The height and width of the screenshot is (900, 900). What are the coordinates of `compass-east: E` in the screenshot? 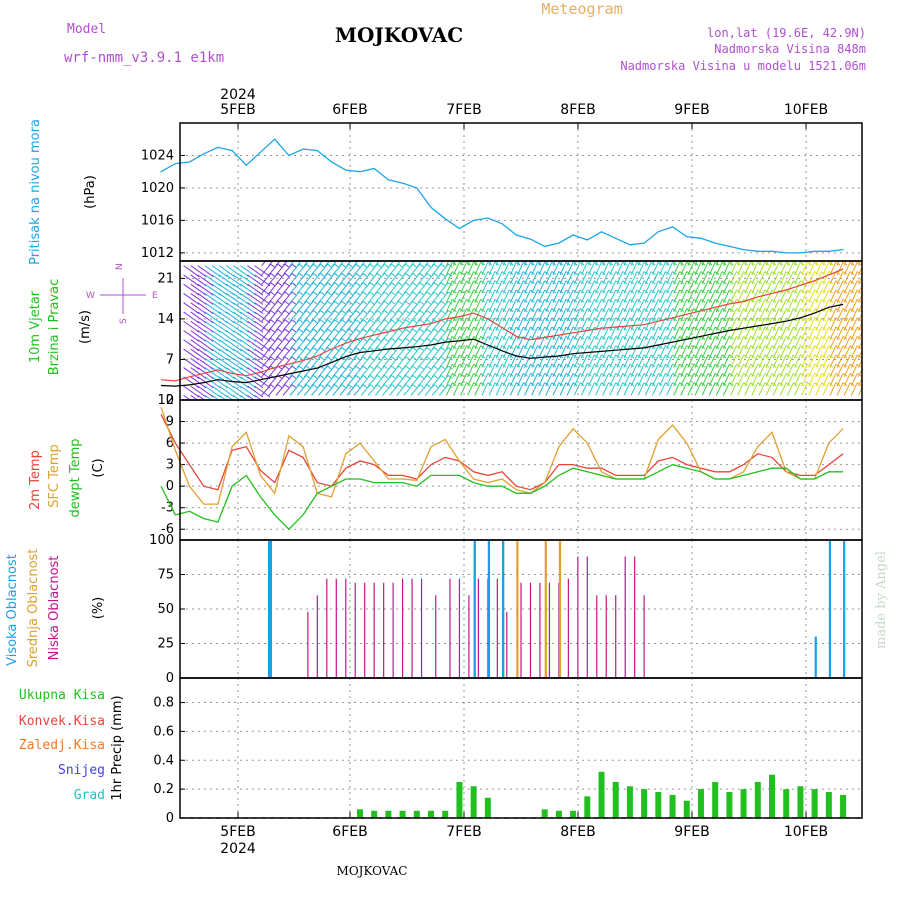 It's located at (155, 296).